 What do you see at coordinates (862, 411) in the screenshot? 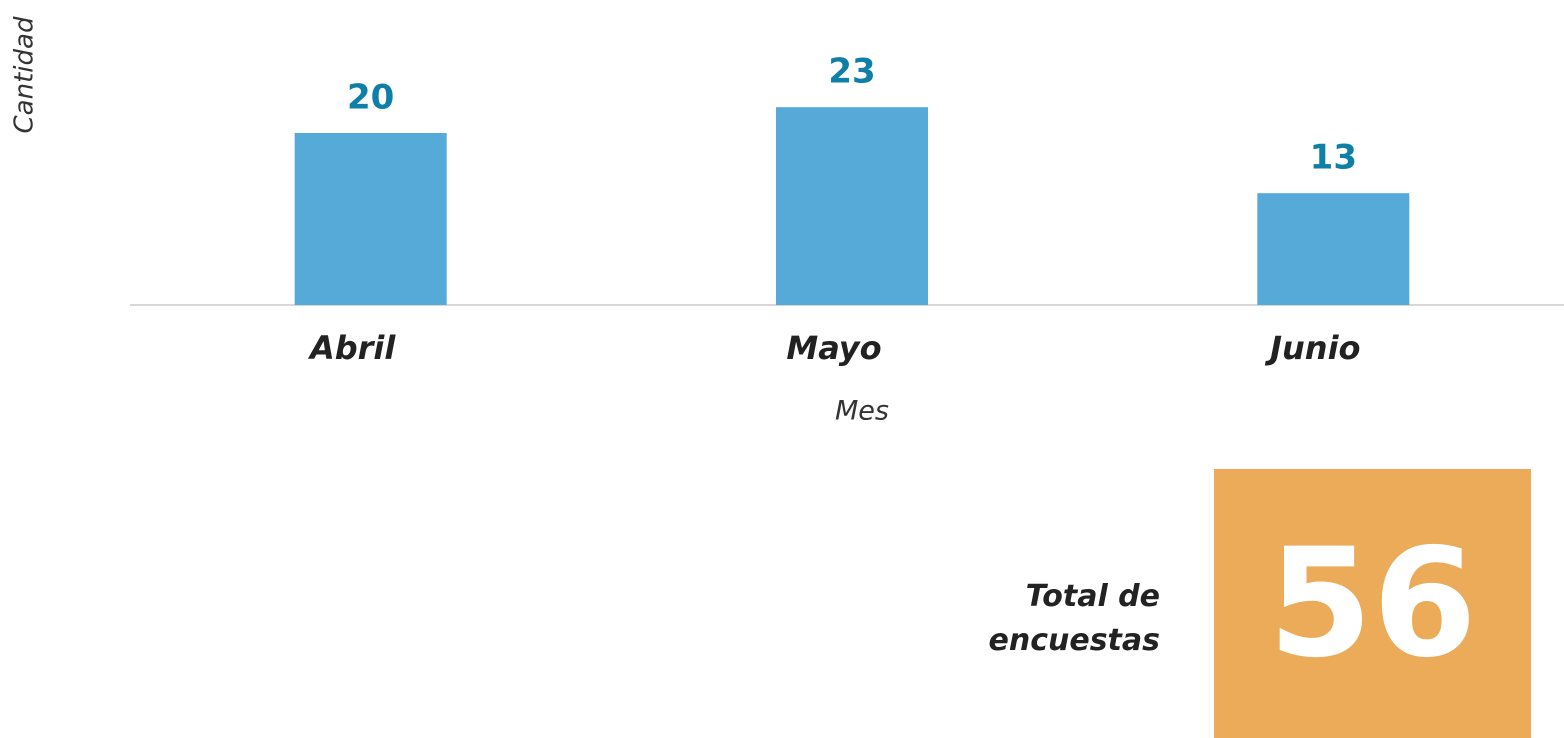
I see `x-axis-label: Mes` at bounding box center [862, 411].